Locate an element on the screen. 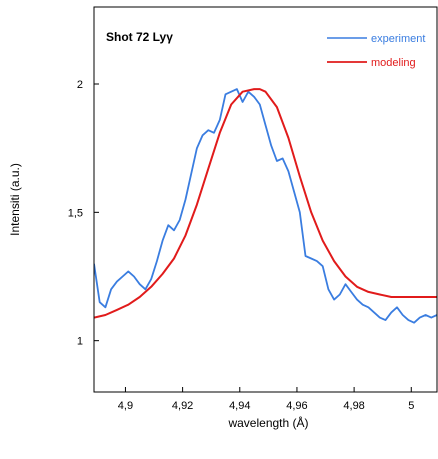  y-tick-label: 2 is located at coordinates (80, 85).